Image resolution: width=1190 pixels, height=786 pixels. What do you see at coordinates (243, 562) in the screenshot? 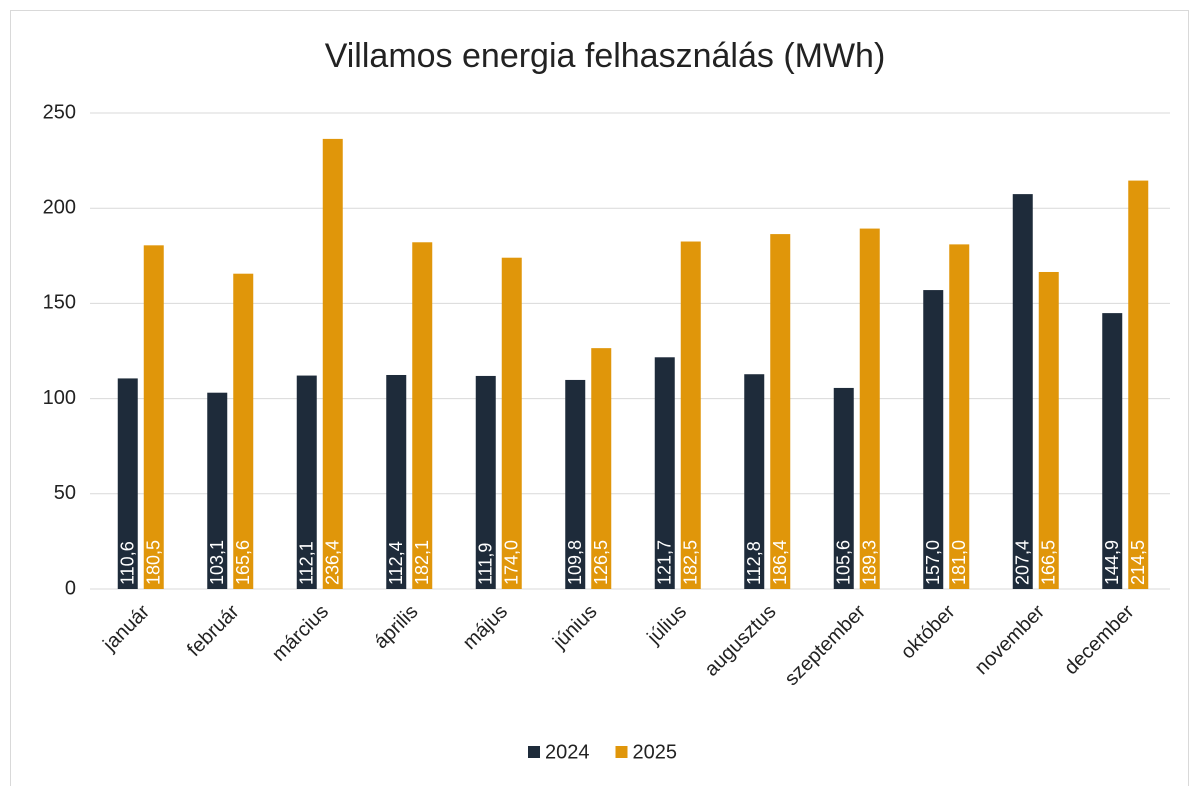
I see `value-label: 165,6` at bounding box center [243, 562].